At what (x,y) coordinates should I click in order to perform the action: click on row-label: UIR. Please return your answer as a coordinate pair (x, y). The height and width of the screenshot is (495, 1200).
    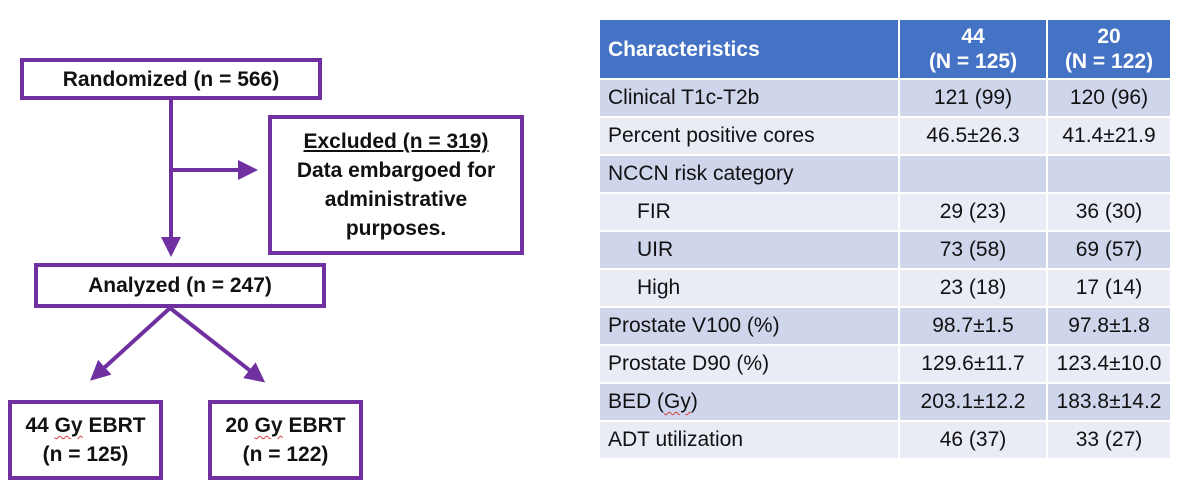
    Looking at the image, I should click on (749, 250).